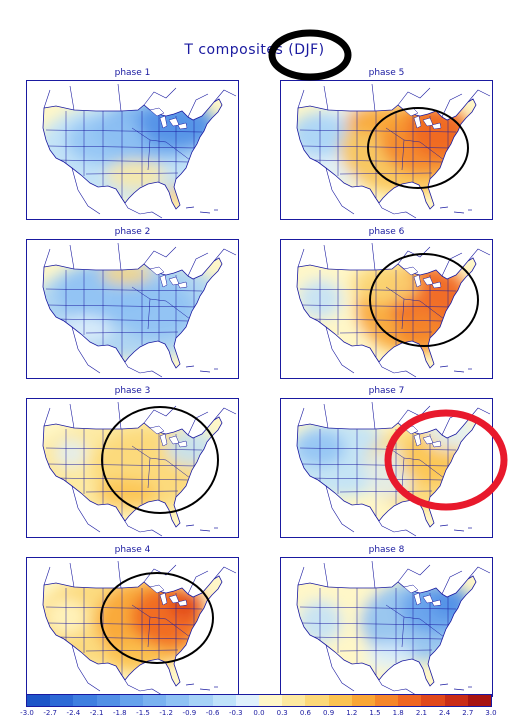  I want to click on colorbar-tick-label: 0.9, so click(329, 713).